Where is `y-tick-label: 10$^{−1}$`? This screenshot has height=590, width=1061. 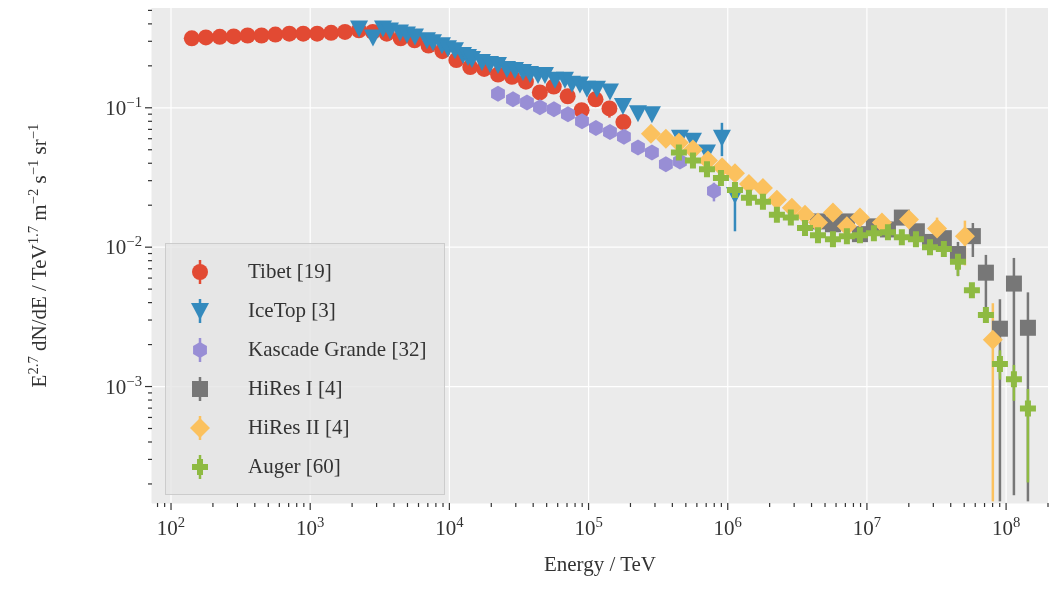
y-tick-label: 10$^{−1}$ is located at coordinates (123, 106).